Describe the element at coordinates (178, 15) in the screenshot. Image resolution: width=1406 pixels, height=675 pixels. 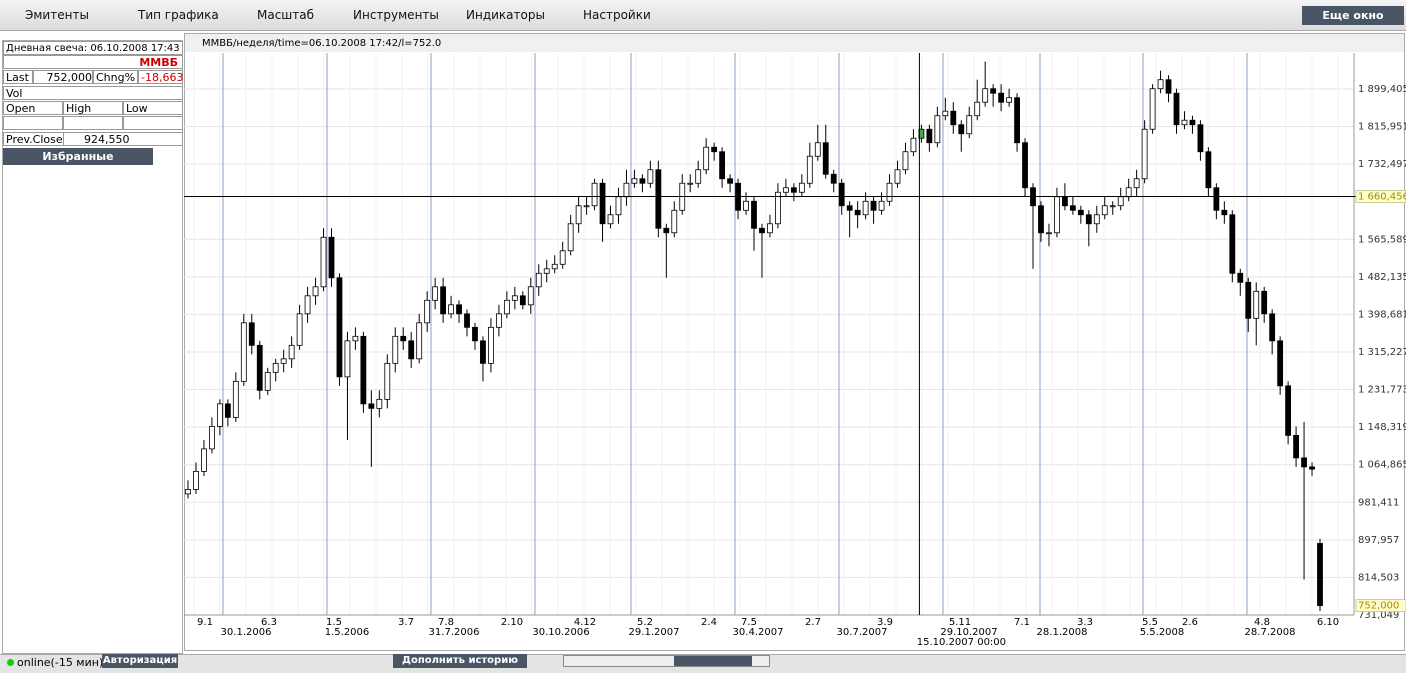
I see `menu-item: Тип графика` at that location.